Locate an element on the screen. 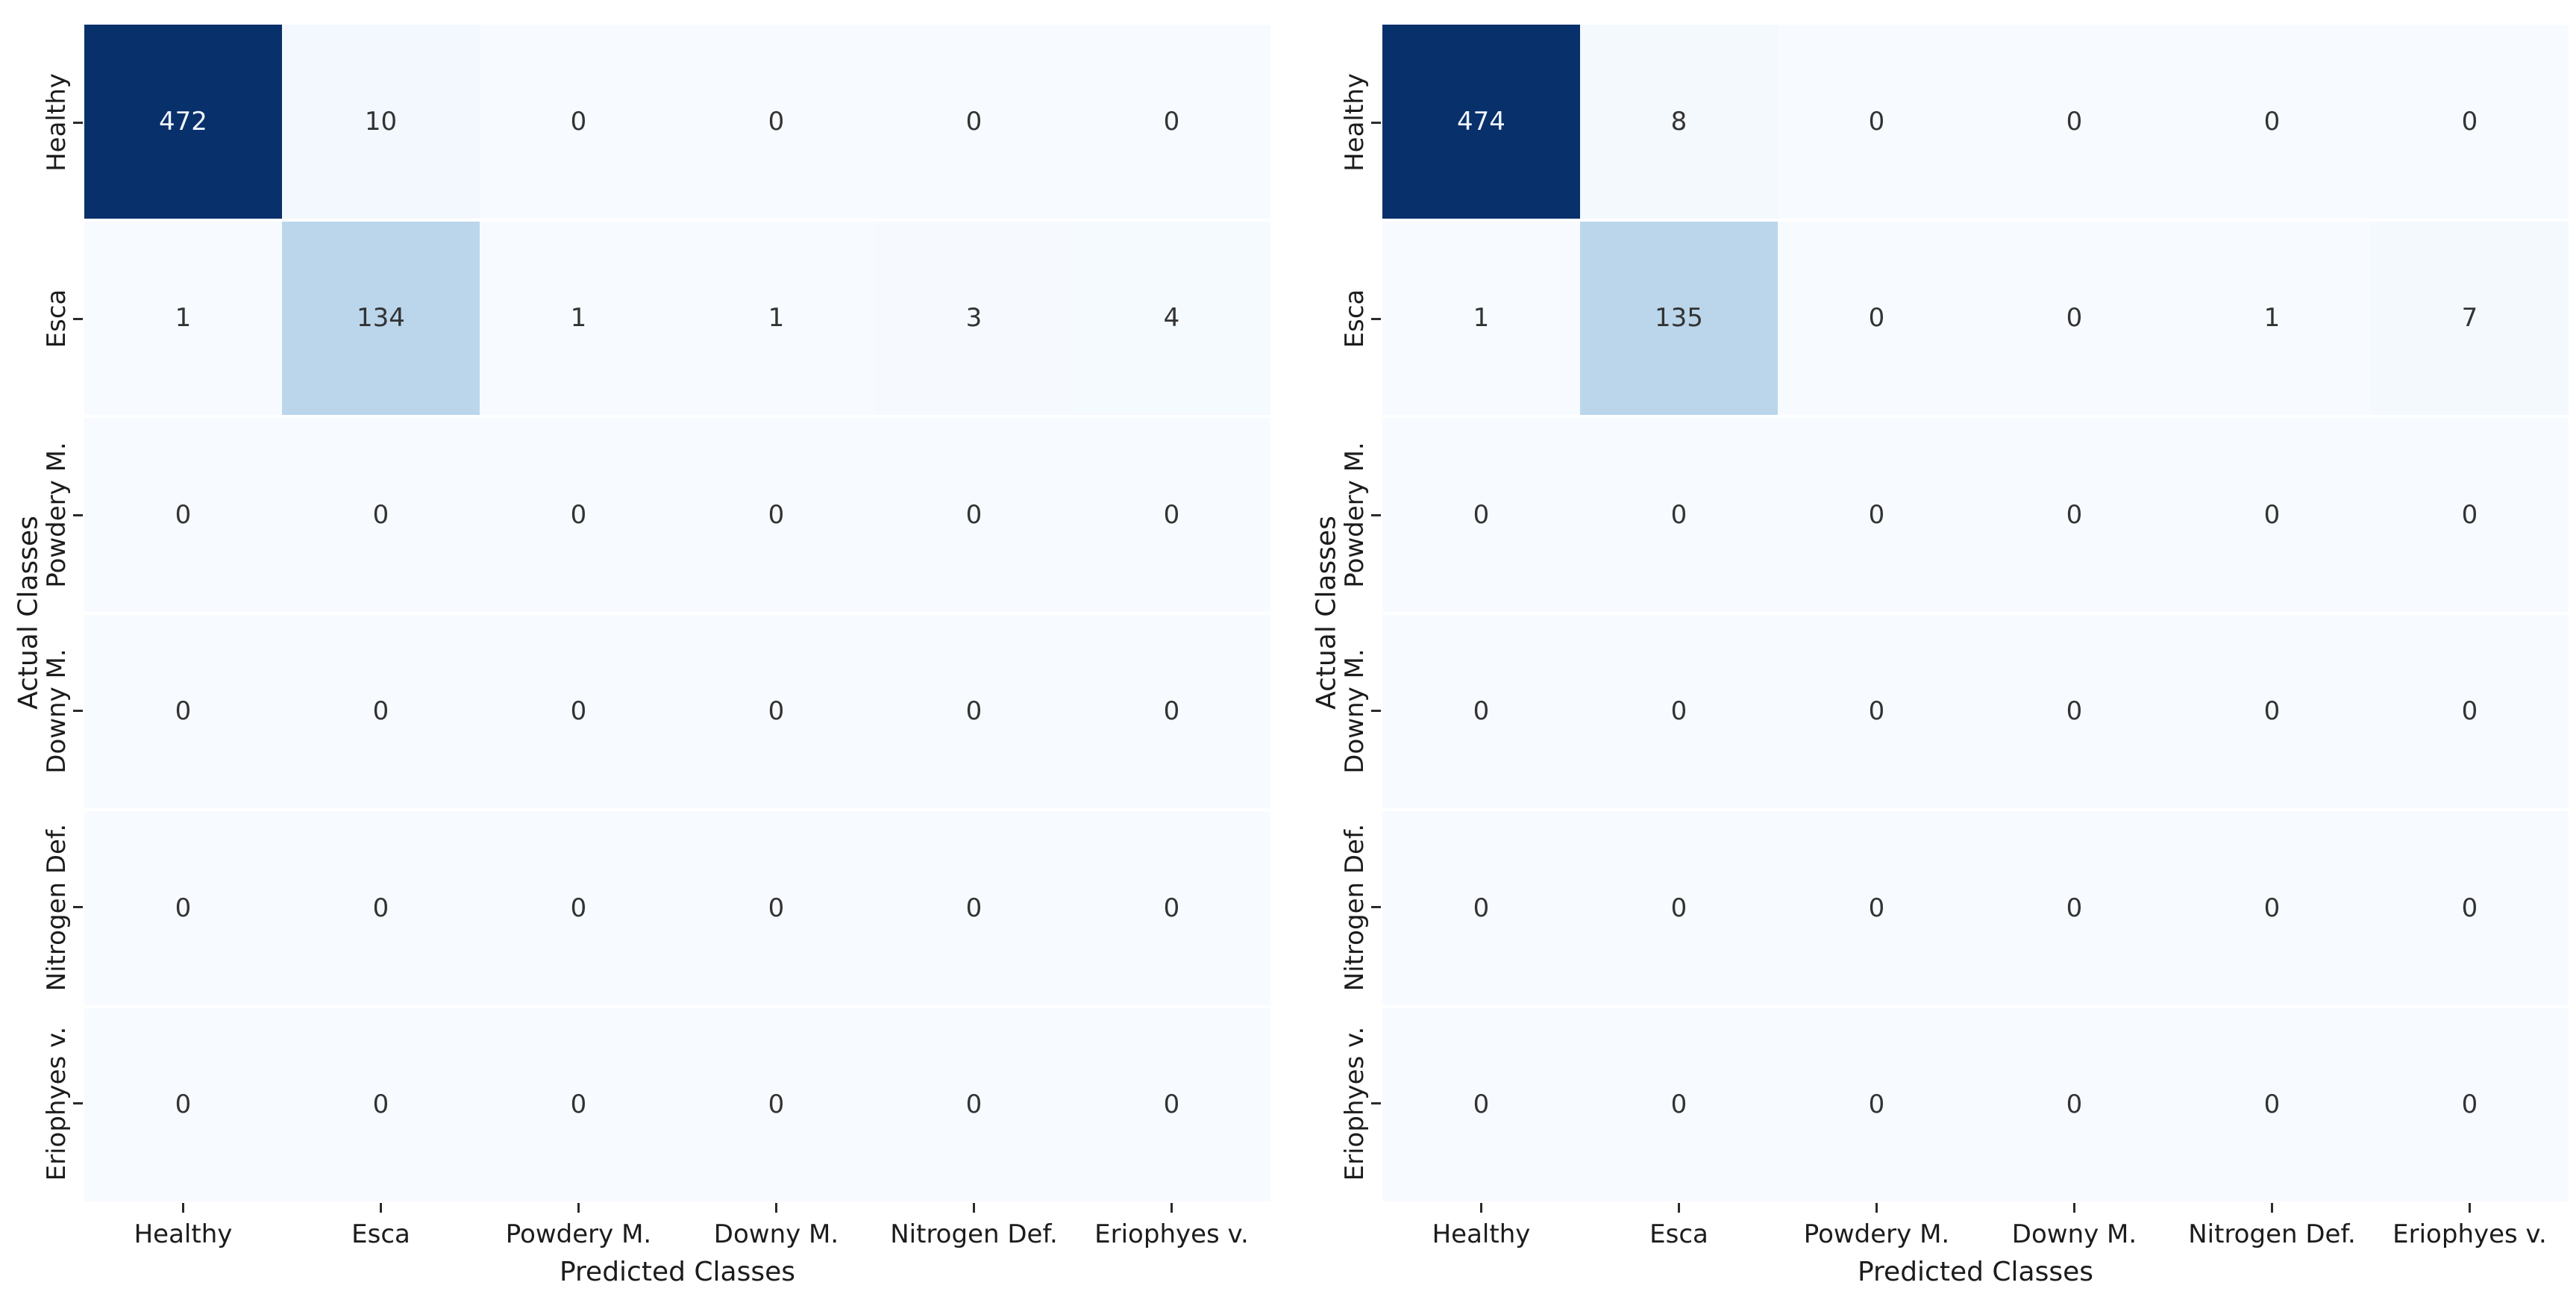 The image size is (2576, 1297). x-axis-title: Predicted Classes is located at coordinates (677, 1272).